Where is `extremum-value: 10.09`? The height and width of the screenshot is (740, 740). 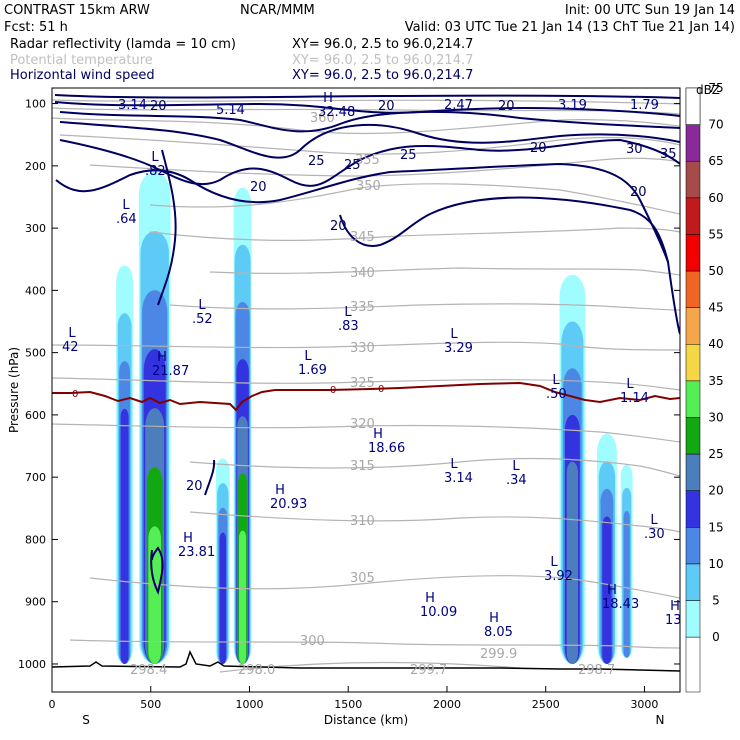 extremum-value: 10.09 is located at coordinates (438, 612).